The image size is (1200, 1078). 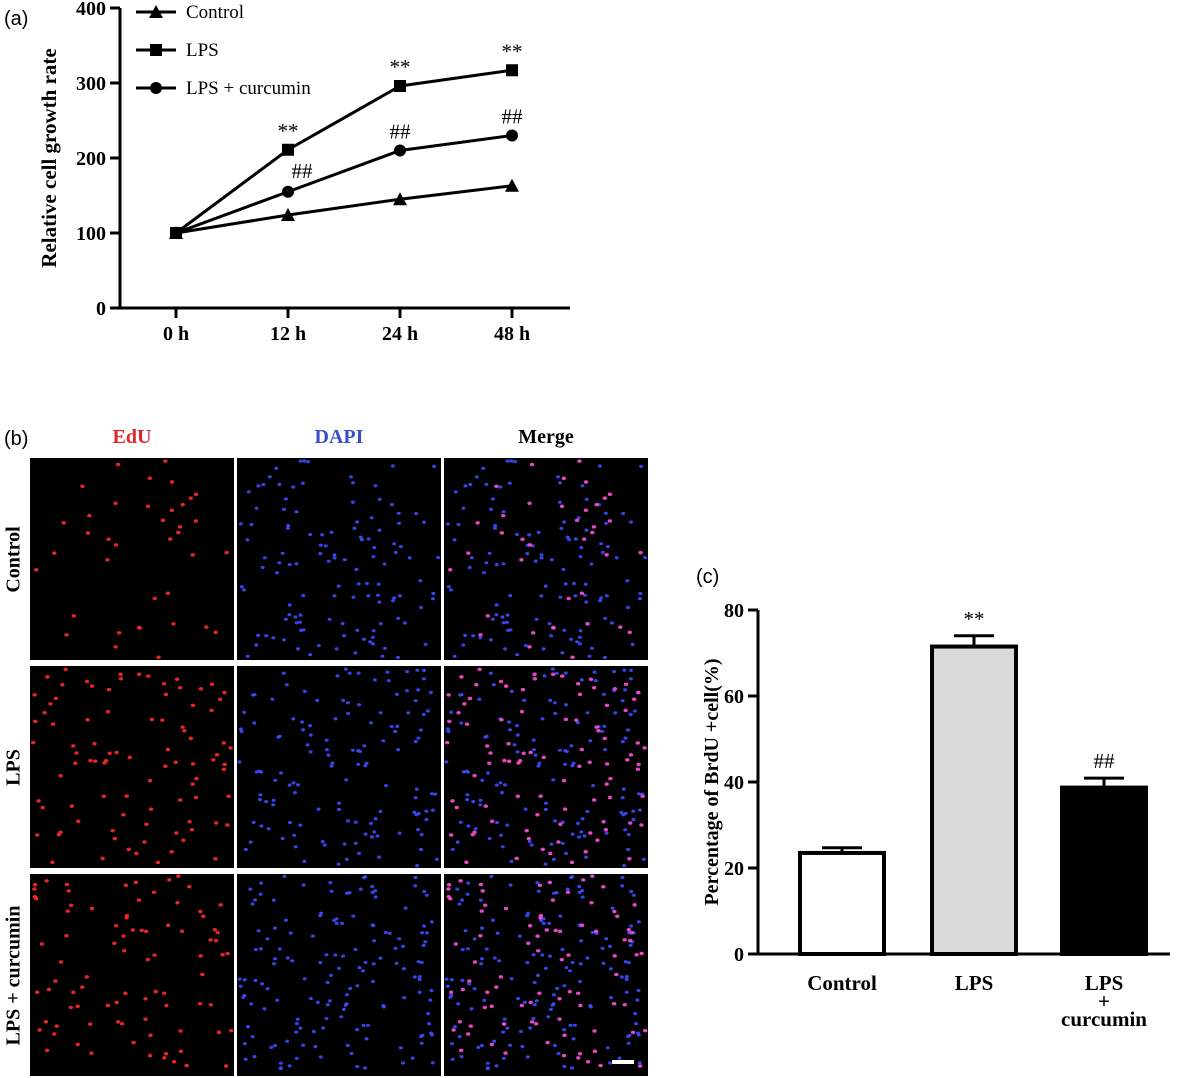 What do you see at coordinates (734, 611) in the screenshot?
I see `y-tick-label: 80` at bounding box center [734, 611].